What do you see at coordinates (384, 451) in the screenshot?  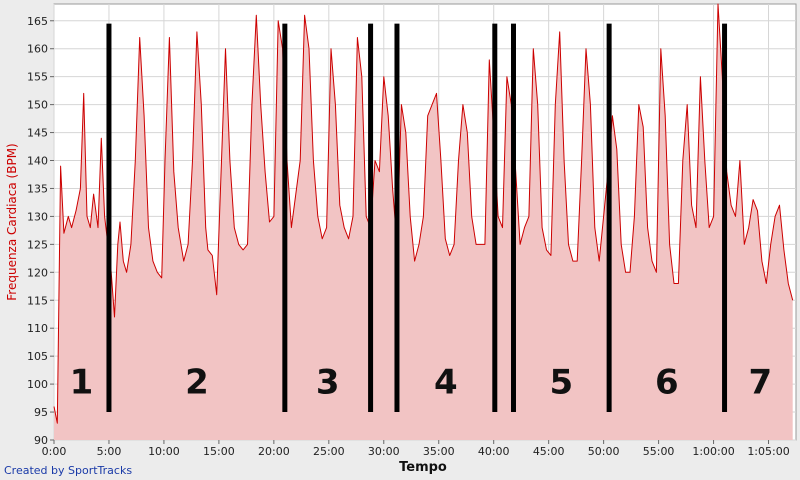 I see `x-tick-label: 30:00` at bounding box center [384, 451].